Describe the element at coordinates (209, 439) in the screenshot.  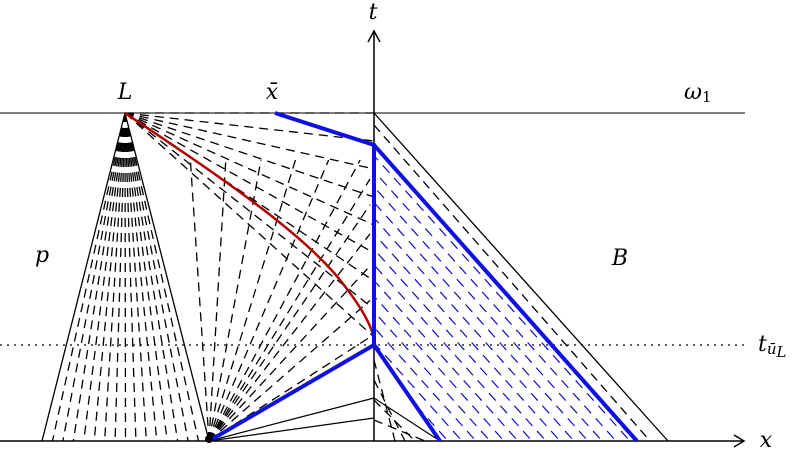
I see `corner-dot` at that location.